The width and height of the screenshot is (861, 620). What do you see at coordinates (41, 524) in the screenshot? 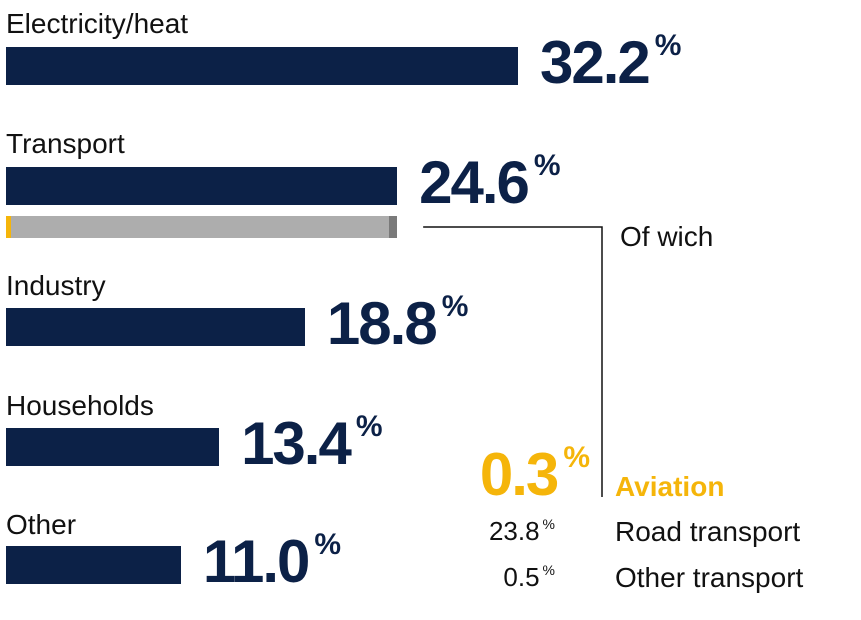
I see `category-label: Other` at bounding box center [41, 524].